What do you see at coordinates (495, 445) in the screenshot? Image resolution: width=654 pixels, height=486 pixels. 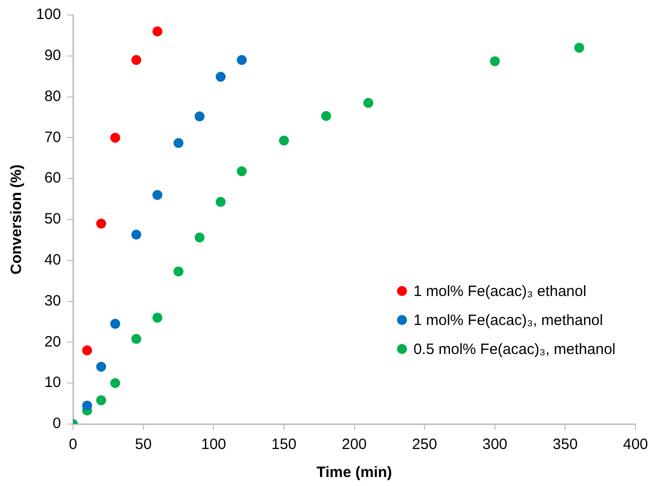 I see `x-tick-label: 300` at bounding box center [495, 445].